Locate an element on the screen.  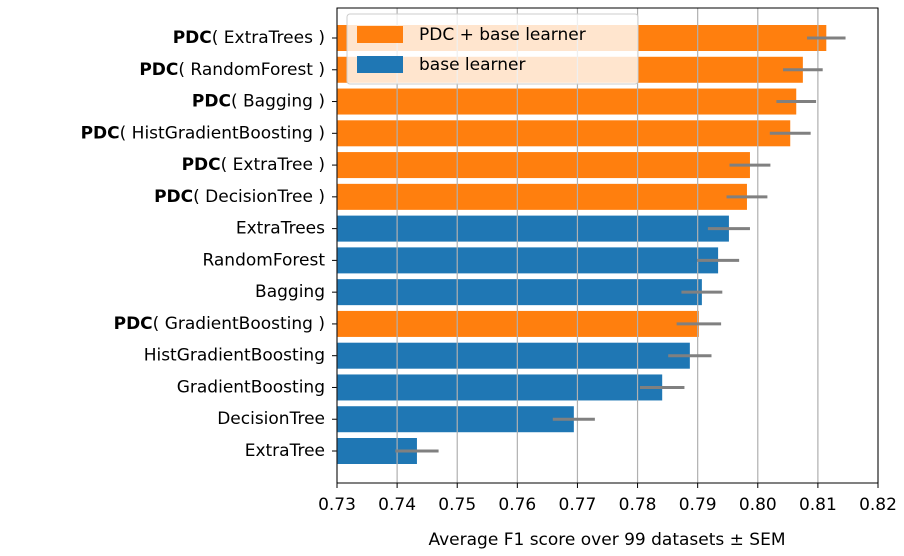
y-tick-label: PDC( Bagging ) is located at coordinates (258, 102).